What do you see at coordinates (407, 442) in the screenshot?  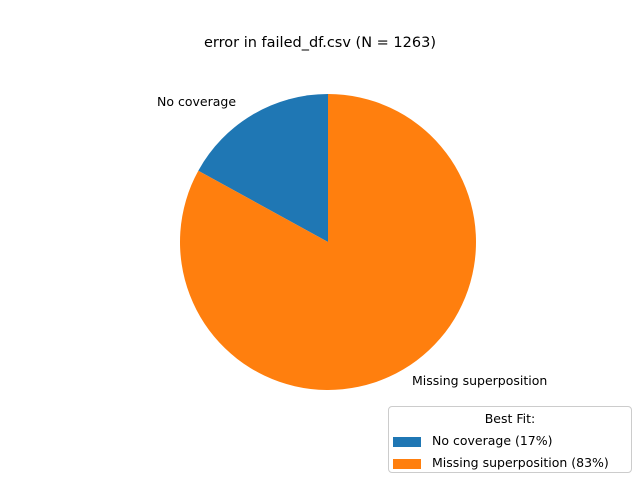 I see `legend-swatch-no-coverage` at bounding box center [407, 442].